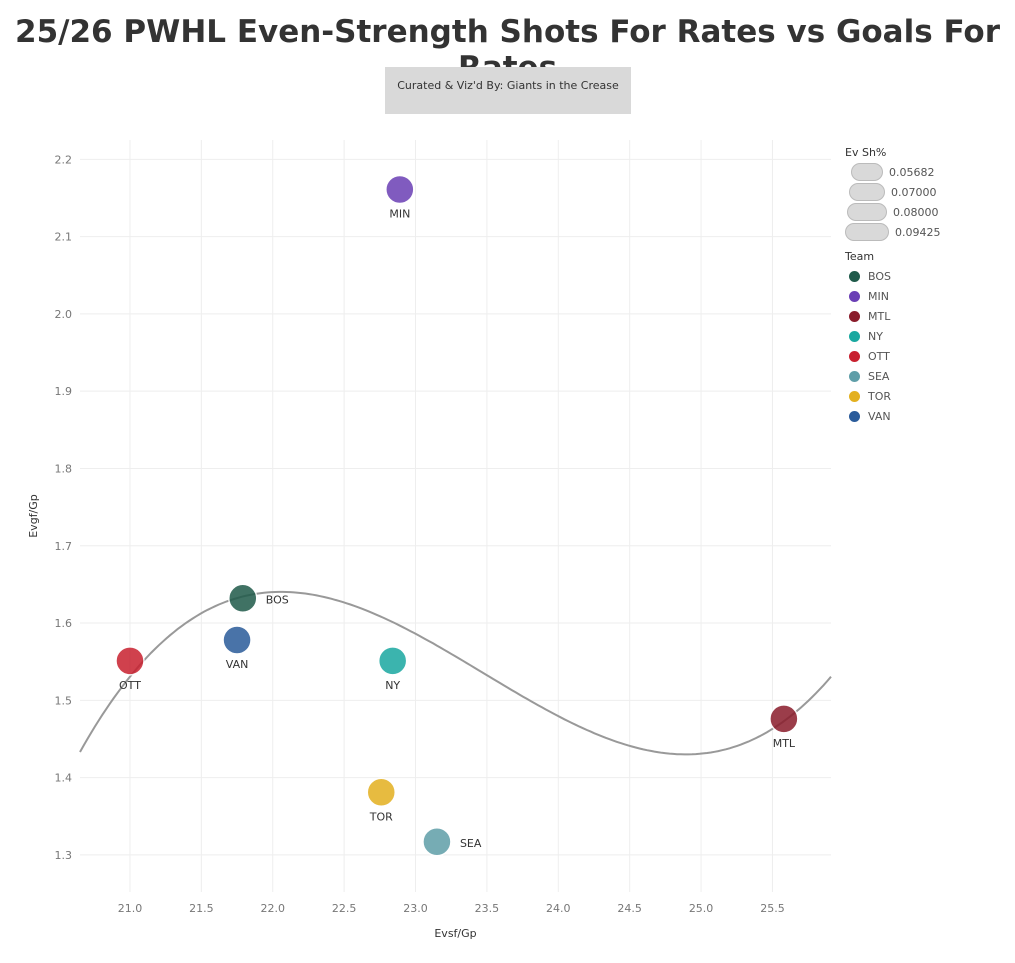  What do you see at coordinates (381, 792) in the screenshot?
I see `team-logo-tor` at bounding box center [381, 792].